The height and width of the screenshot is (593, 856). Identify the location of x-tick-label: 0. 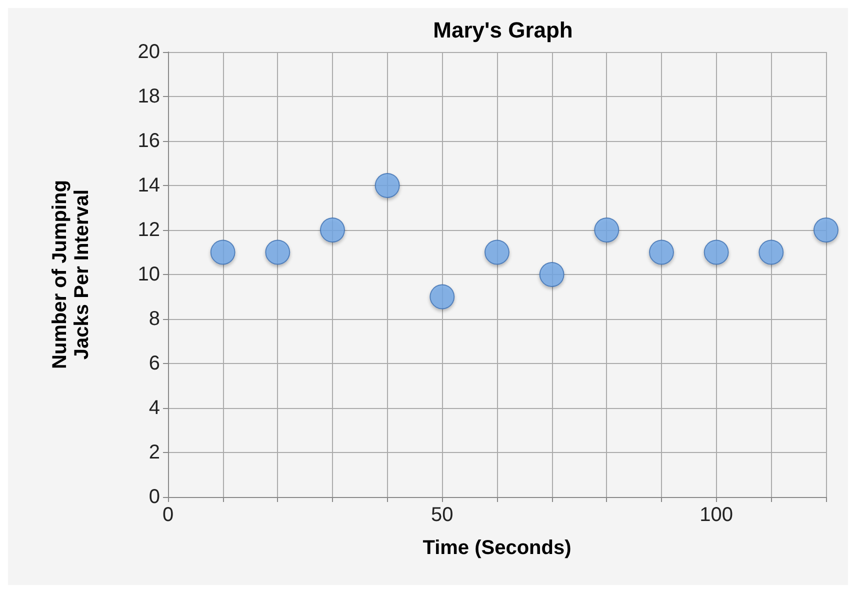
(168, 515).